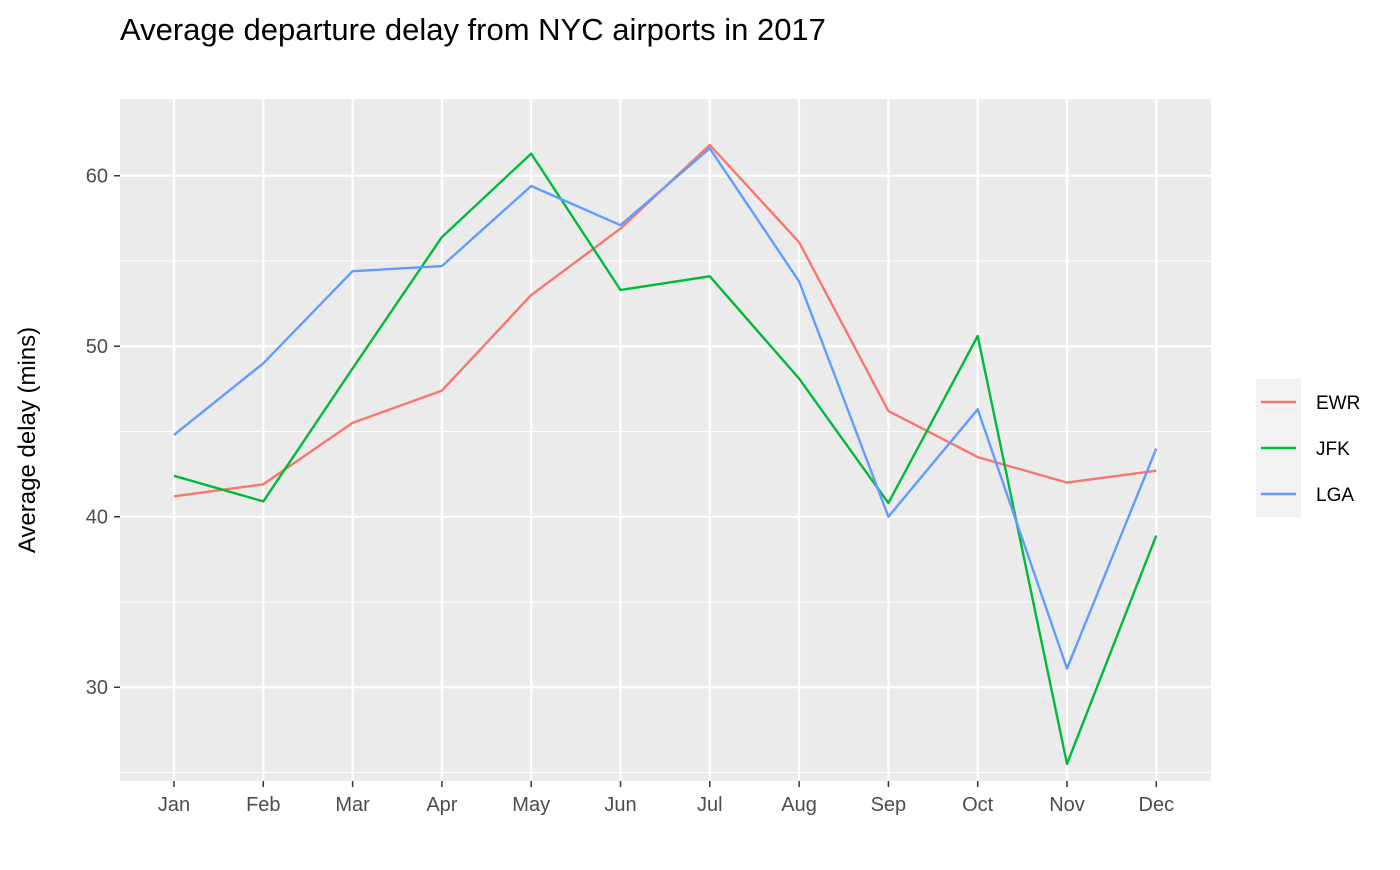 This screenshot has width=1400, height=870. What do you see at coordinates (103, 432) in the screenshot?
I see `y-axis: 30 40 50 60` at bounding box center [103, 432].